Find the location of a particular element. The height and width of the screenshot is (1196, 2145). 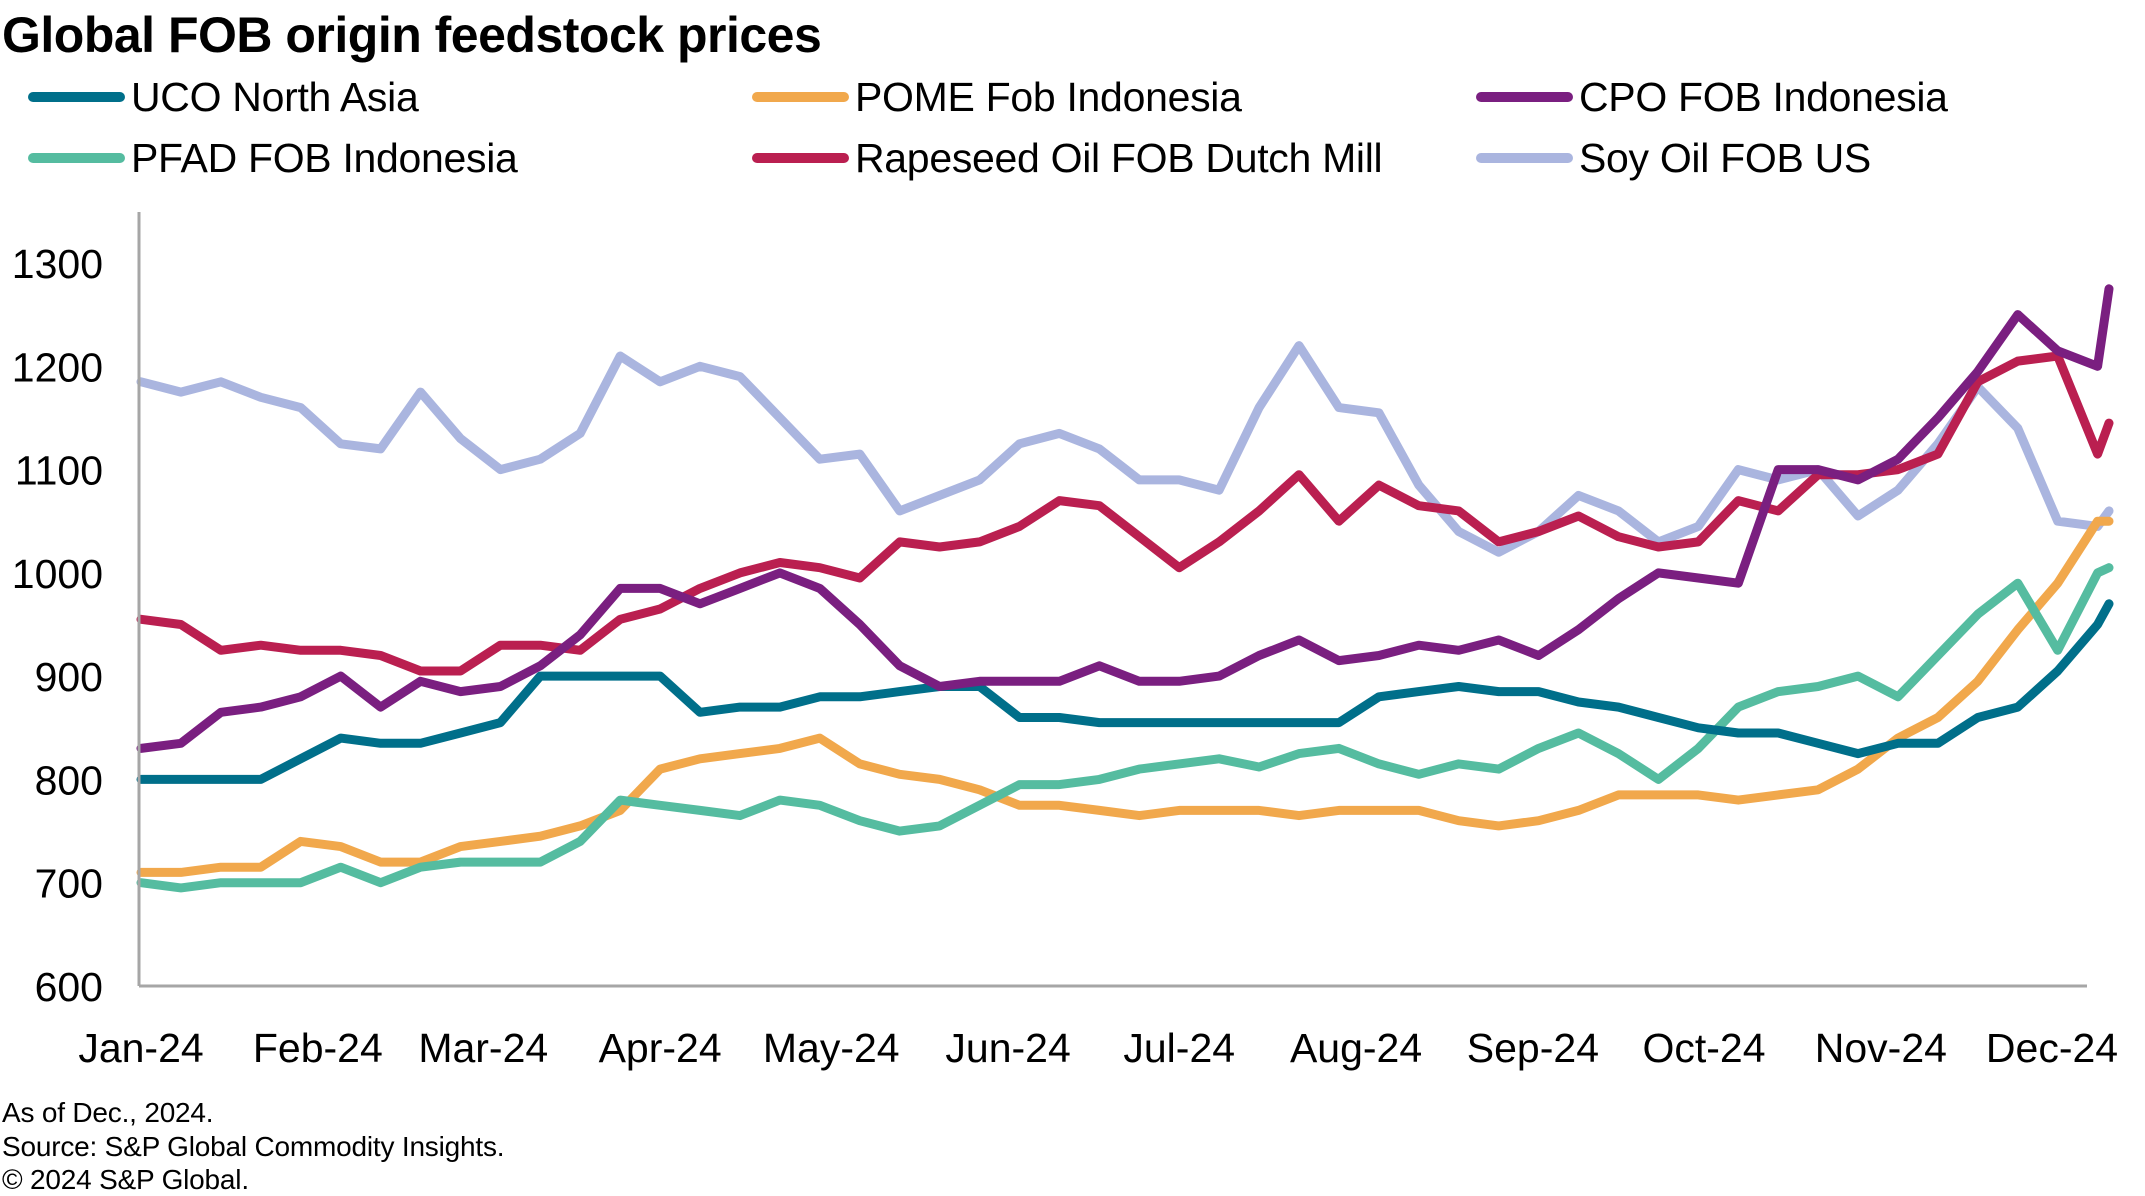

copyright-note: © 2024 S&P Global. is located at coordinates (125, 1179).